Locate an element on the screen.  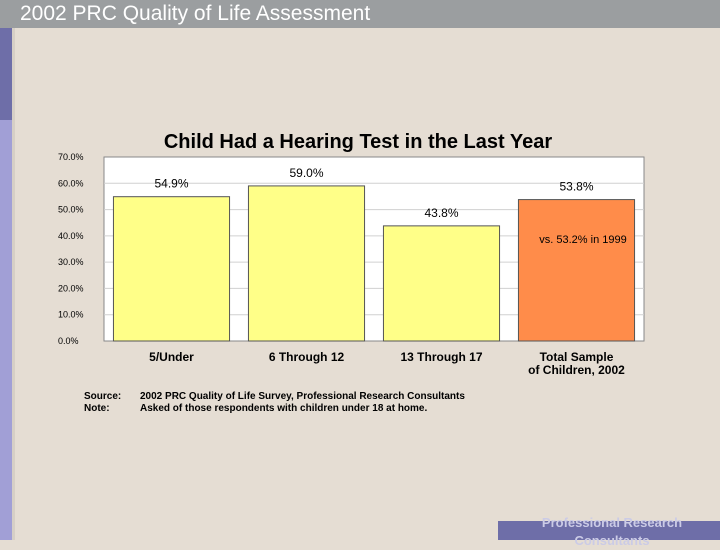
y-tick-label: 40.0% is located at coordinates (71, 236).